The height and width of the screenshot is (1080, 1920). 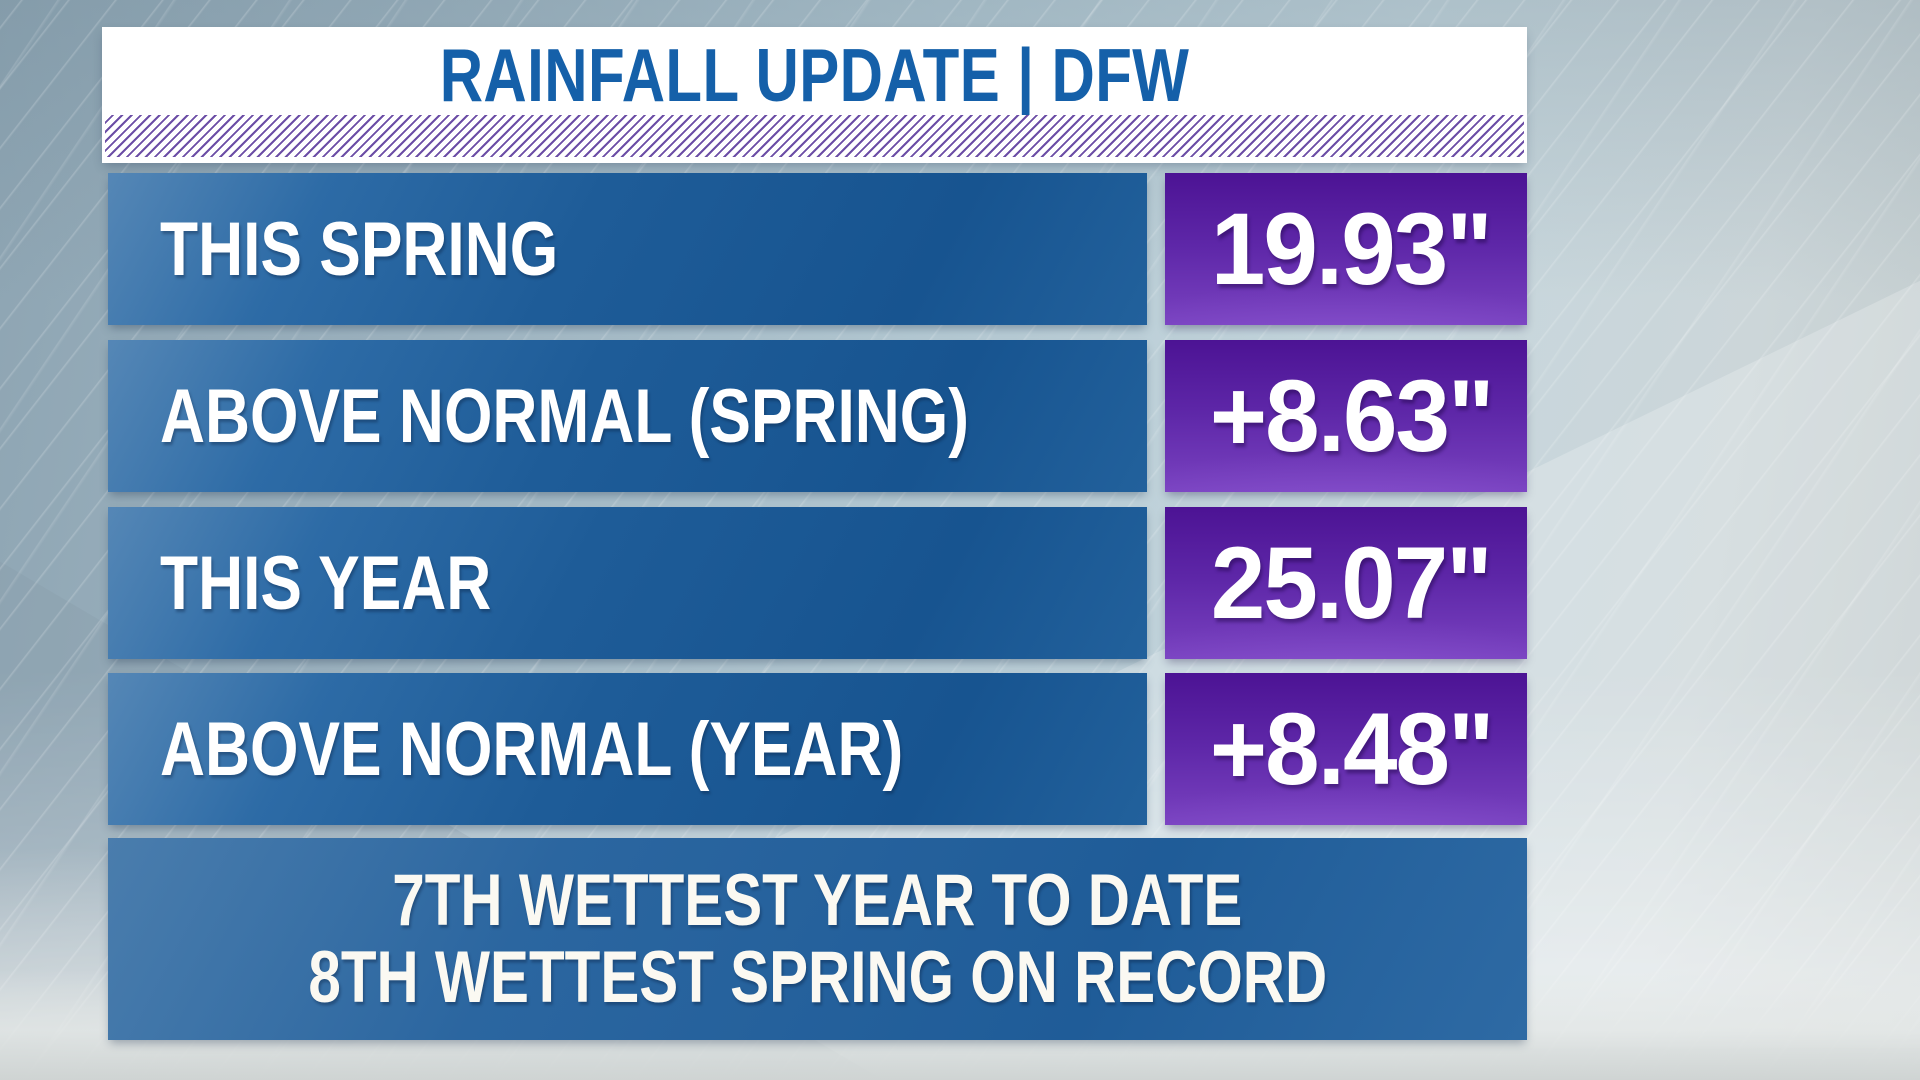 What do you see at coordinates (1352, 582) in the screenshot?
I see `stat-value: 25.07"` at bounding box center [1352, 582].